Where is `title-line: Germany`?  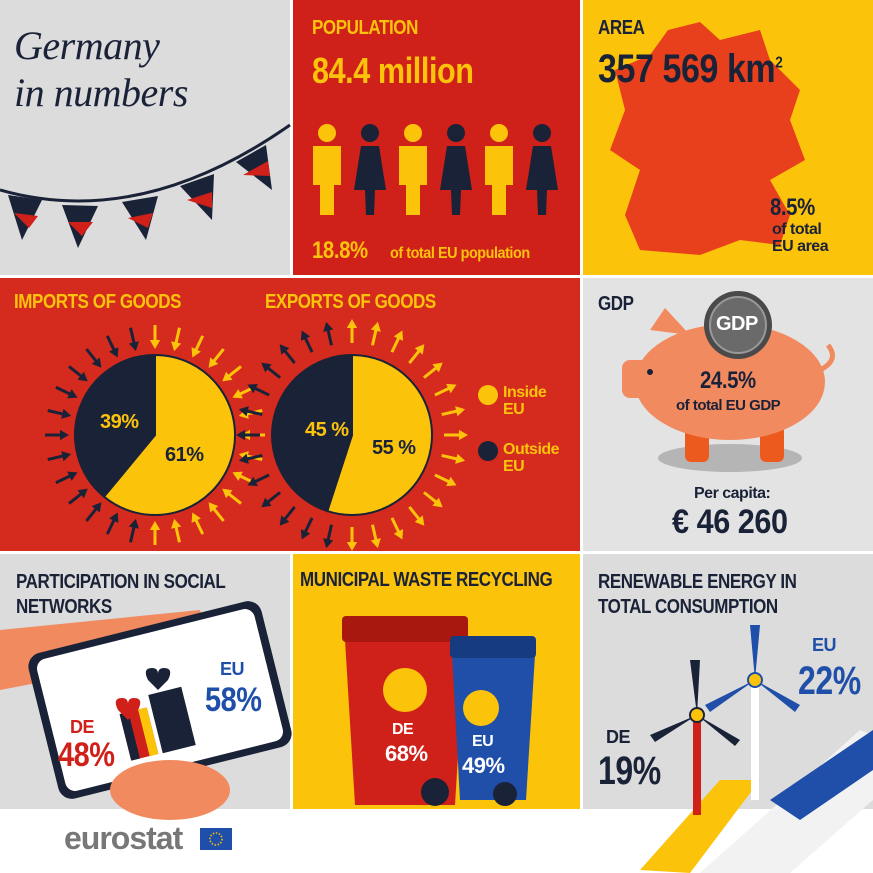
title-line: Germany is located at coordinates (87, 45).